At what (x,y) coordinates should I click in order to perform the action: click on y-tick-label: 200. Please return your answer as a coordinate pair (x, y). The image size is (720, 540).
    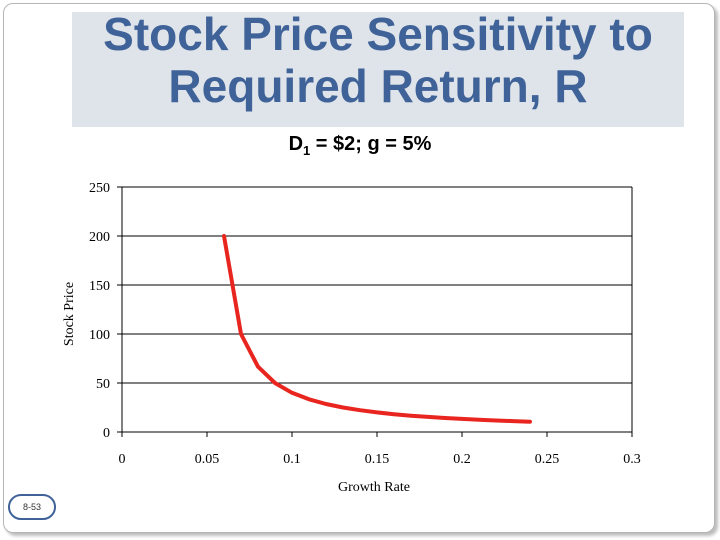
    Looking at the image, I should click on (99, 237).